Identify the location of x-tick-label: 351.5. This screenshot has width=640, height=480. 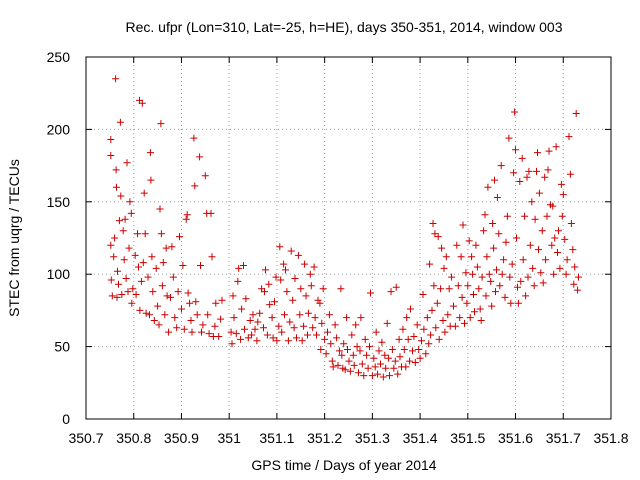
(467, 438).